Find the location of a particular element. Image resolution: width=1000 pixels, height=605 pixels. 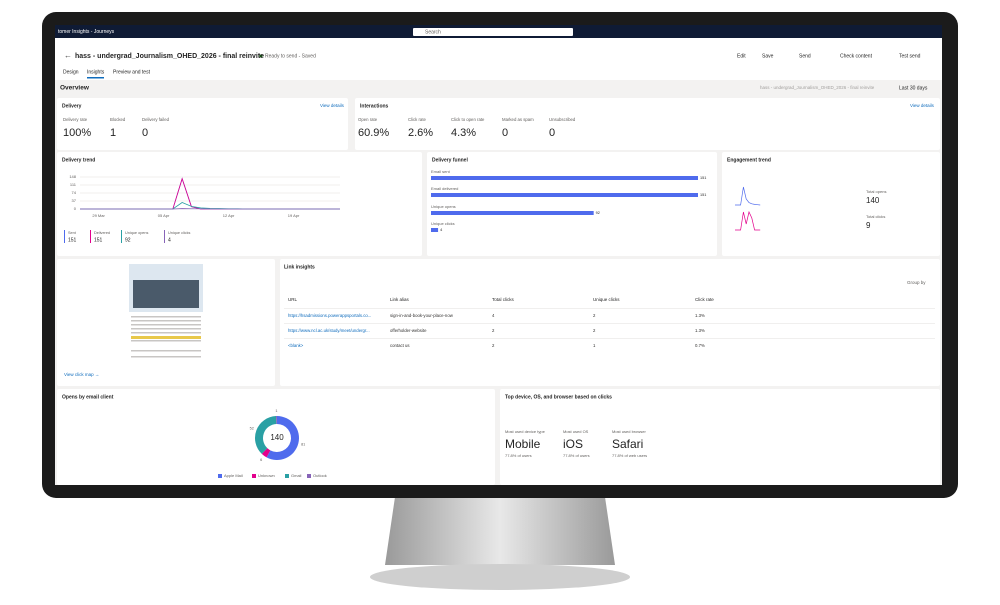

group-by: Group by is located at coordinates (916, 282).